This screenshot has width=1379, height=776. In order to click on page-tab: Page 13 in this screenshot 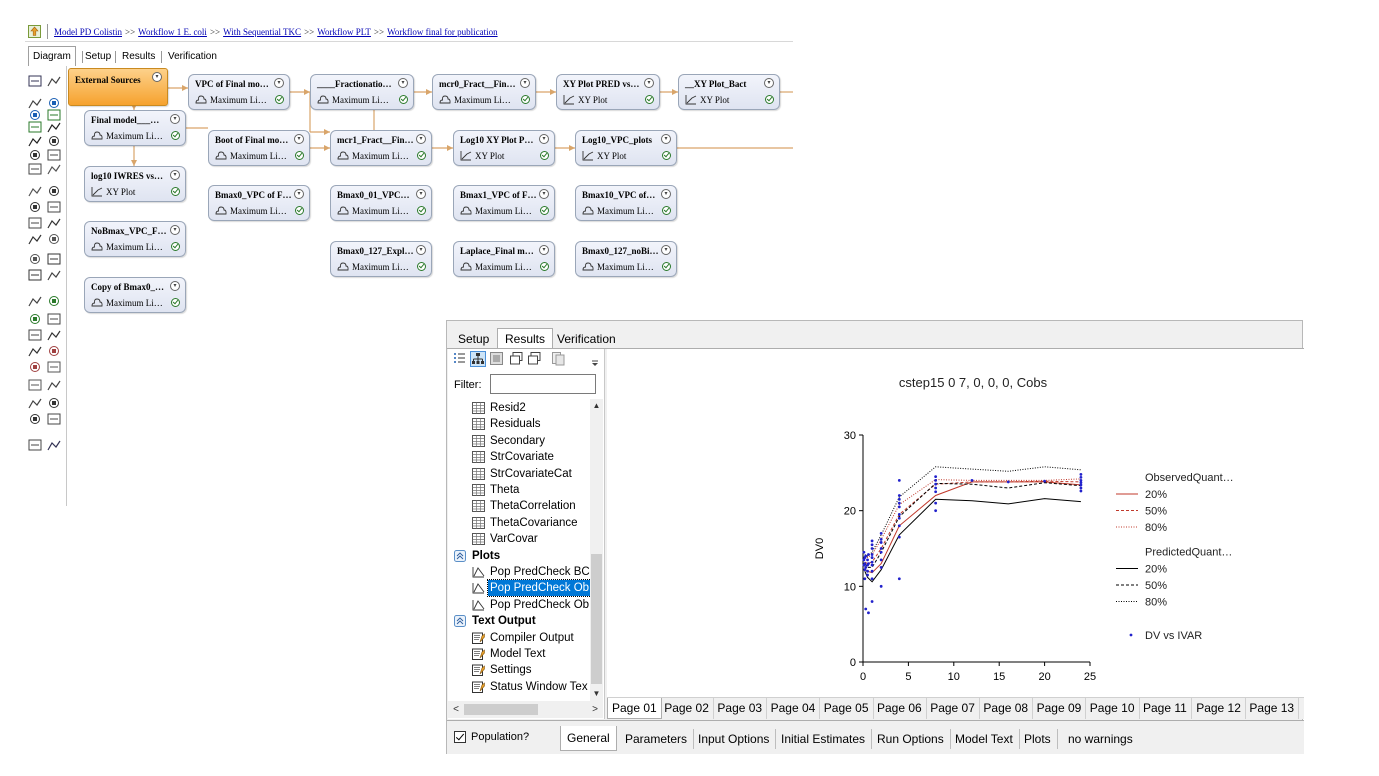, I will do `click(1272, 708)`.